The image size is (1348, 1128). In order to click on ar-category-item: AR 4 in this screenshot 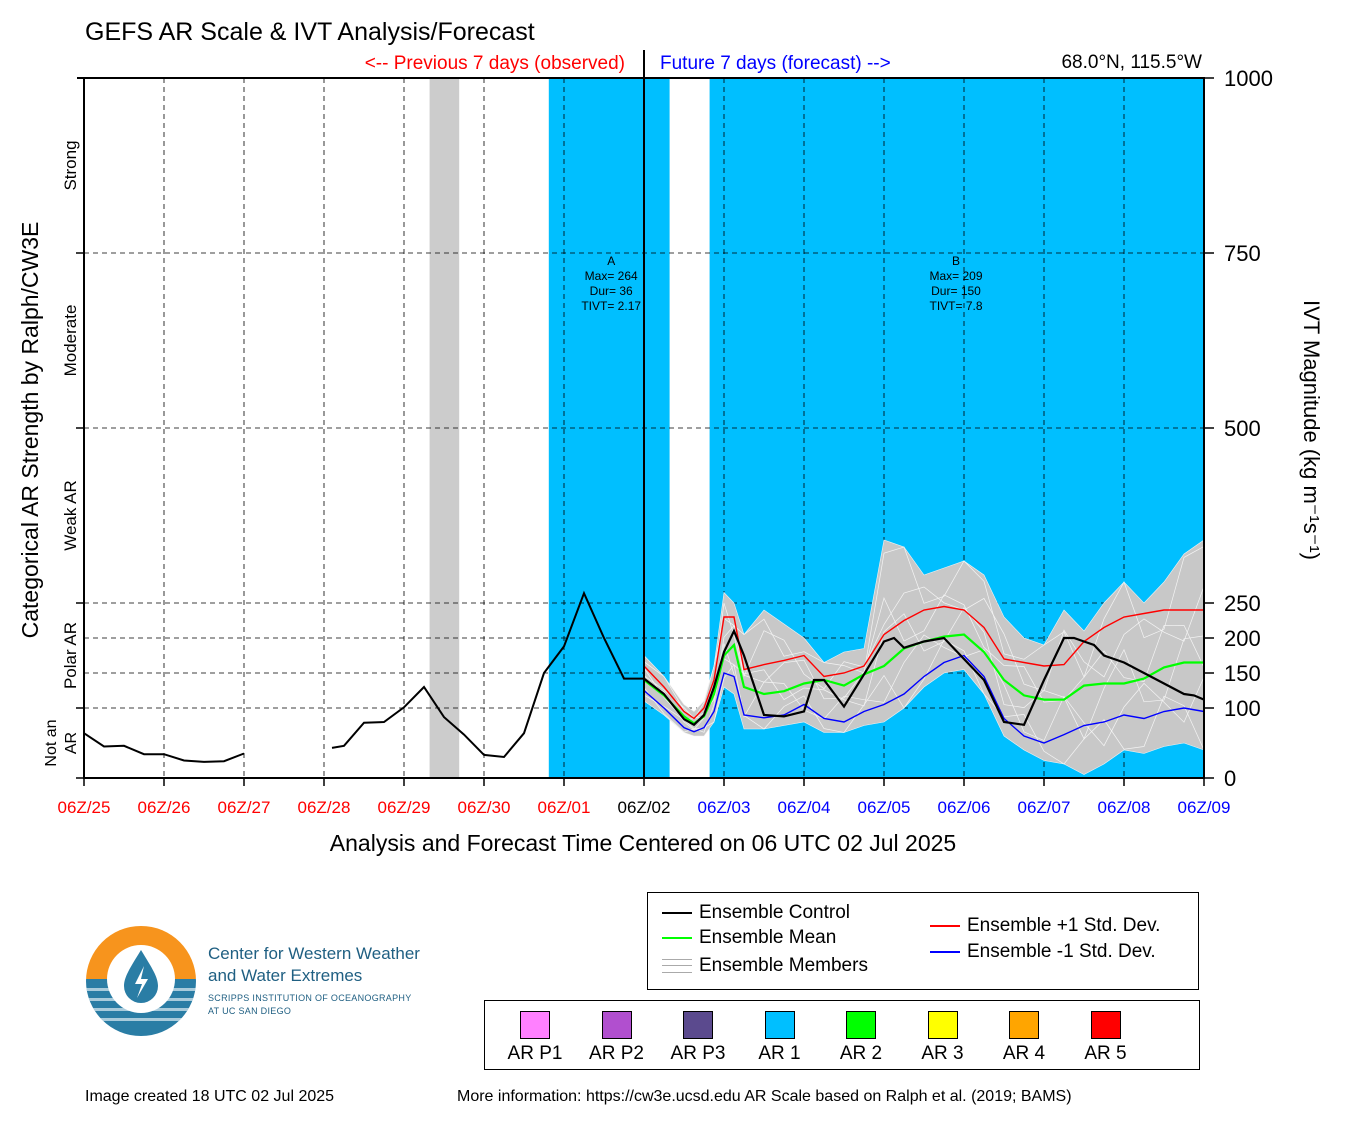, I will do `click(1024, 1038)`.